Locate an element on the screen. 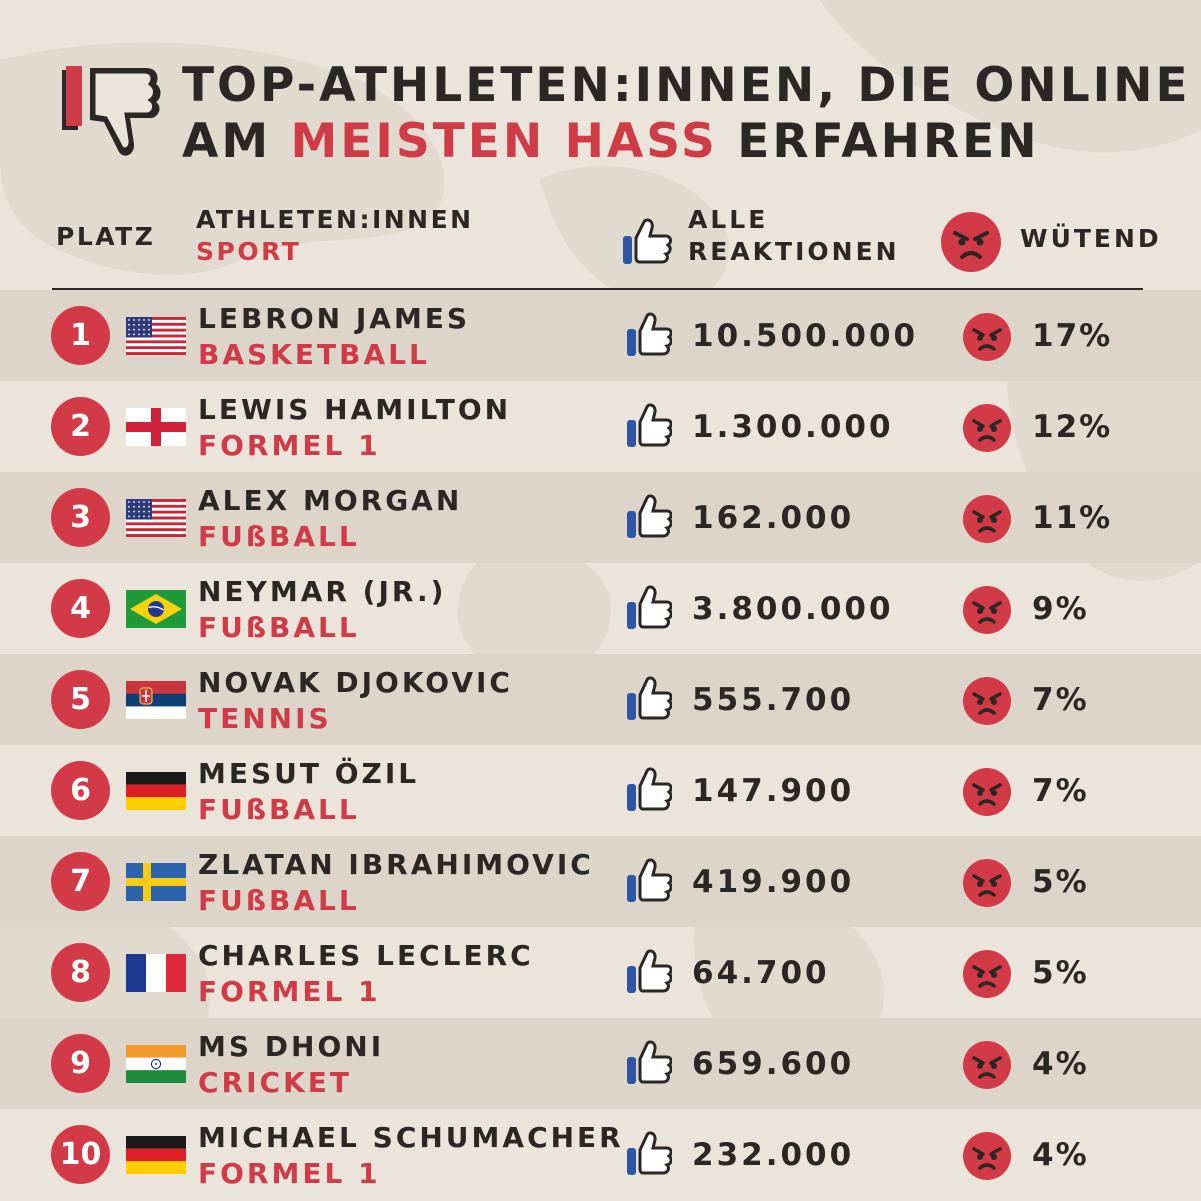  rank-badge: 5 is located at coordinates (80, 699).